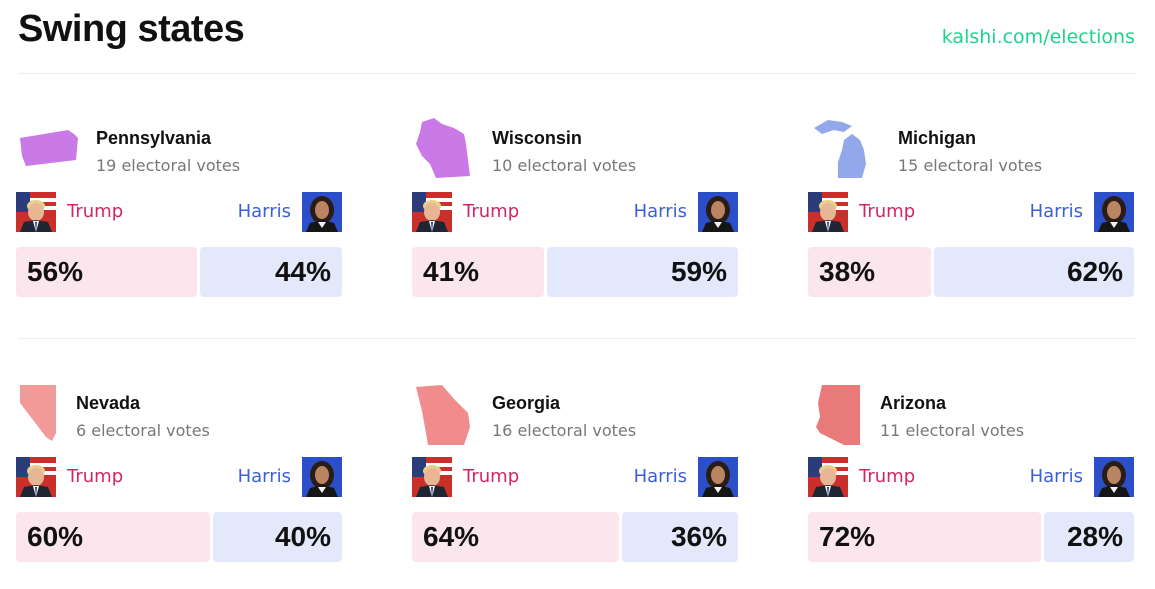  I want to click on odds-bars: 38% 62%, so click(971, 272).